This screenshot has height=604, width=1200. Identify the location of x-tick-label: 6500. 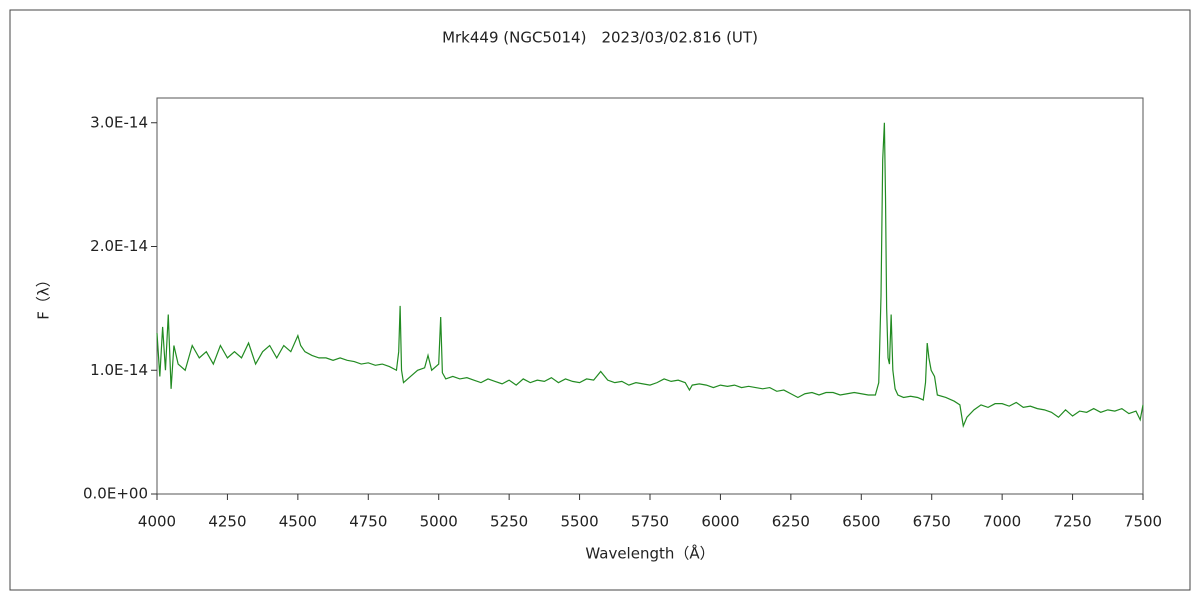
(861, 522).